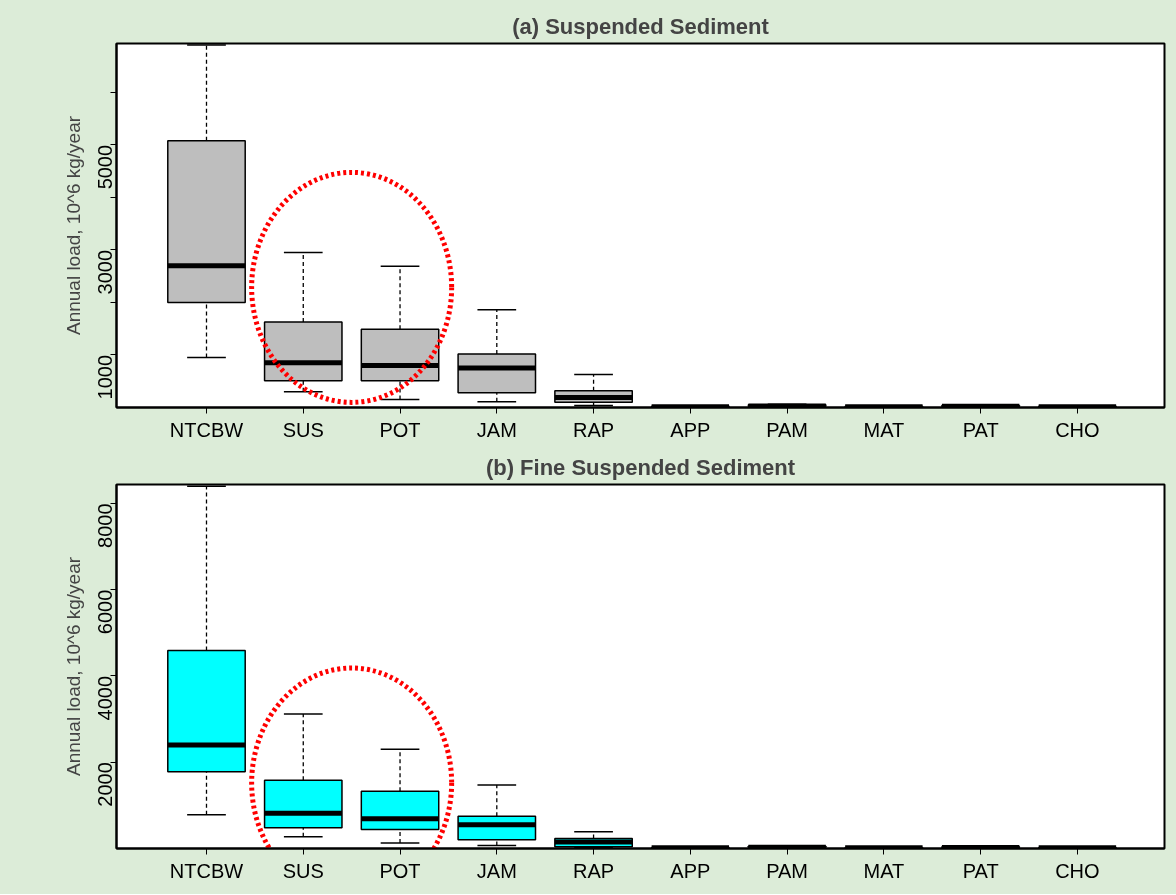 This screenshot has width=1176, height=895. What do you see at coordinates (105, 612) in the screenshot?
I see `y-tick-label: 6000` at bounding box center [105, 612].